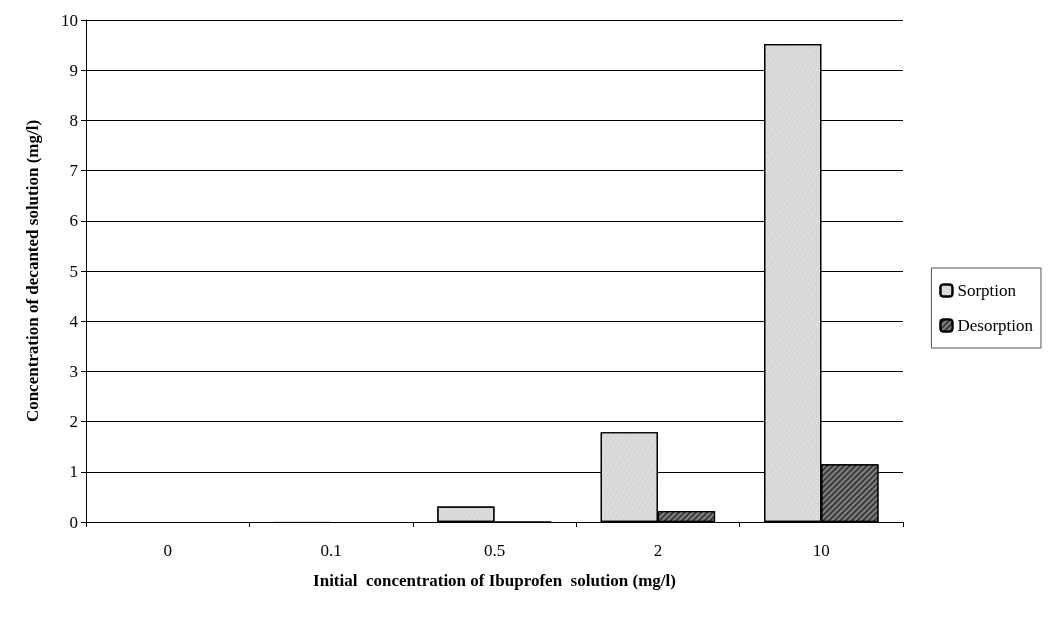 The width and height of the screenshot is (1051, 620). I want to click on y-tick-label: 6, so click(73, 221).